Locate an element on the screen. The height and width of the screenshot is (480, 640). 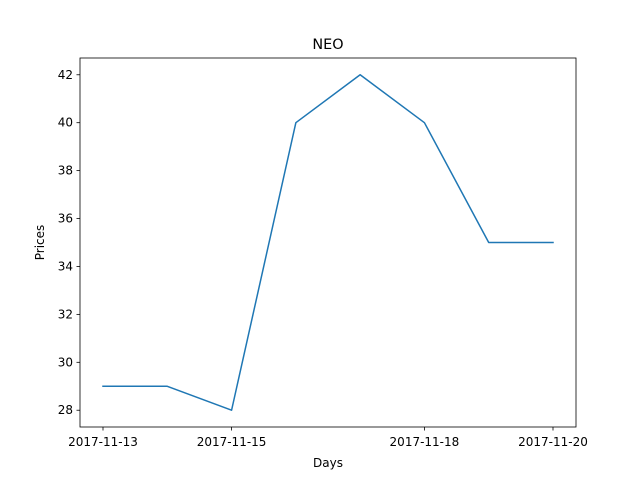
y-tick-label: 36 is located at coordinates (65, 219).